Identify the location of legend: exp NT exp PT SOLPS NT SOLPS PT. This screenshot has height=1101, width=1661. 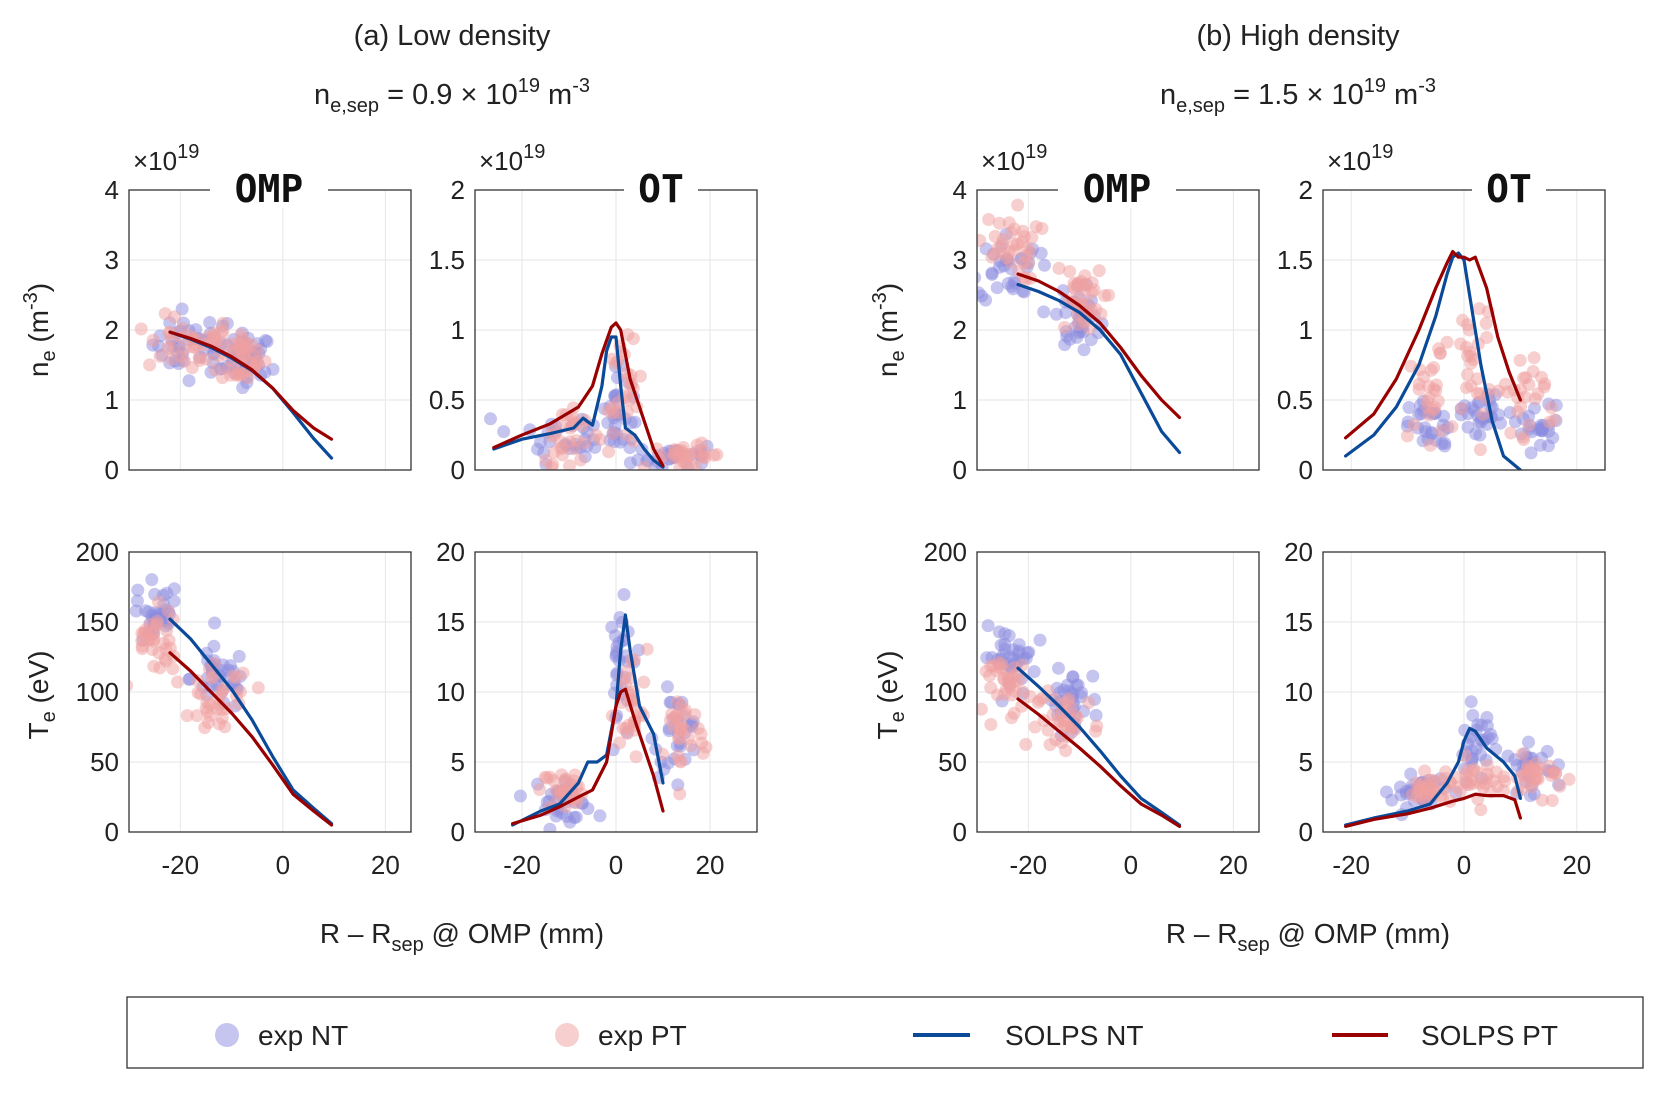
(885, 1032).